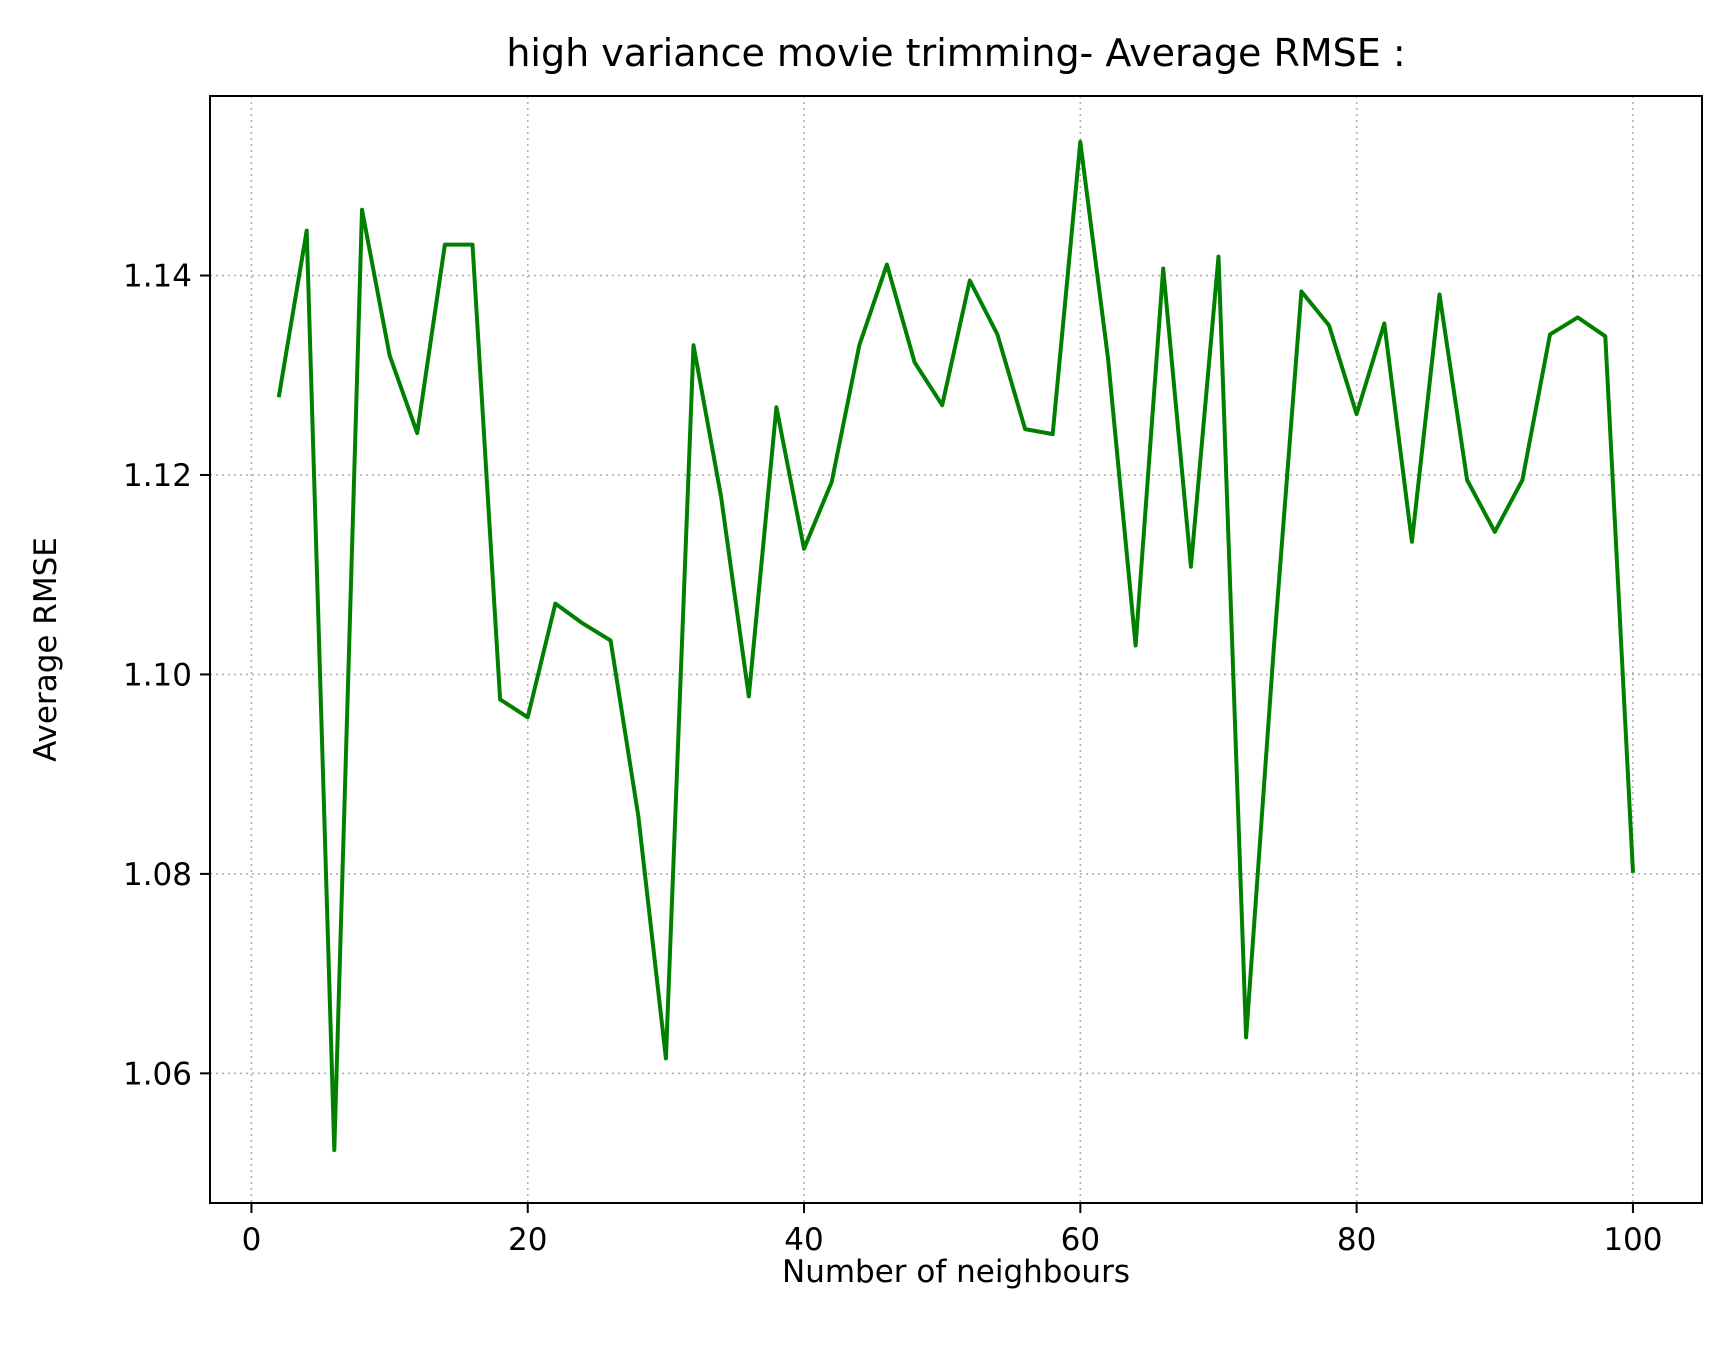 This screenshot has width=1726, height=1357. What do you see at coordinates (952, 1240) in the screenshot?
I see `x-tick-labels: 0 20 40 60 80 100` at bounding box center [952, 1240].